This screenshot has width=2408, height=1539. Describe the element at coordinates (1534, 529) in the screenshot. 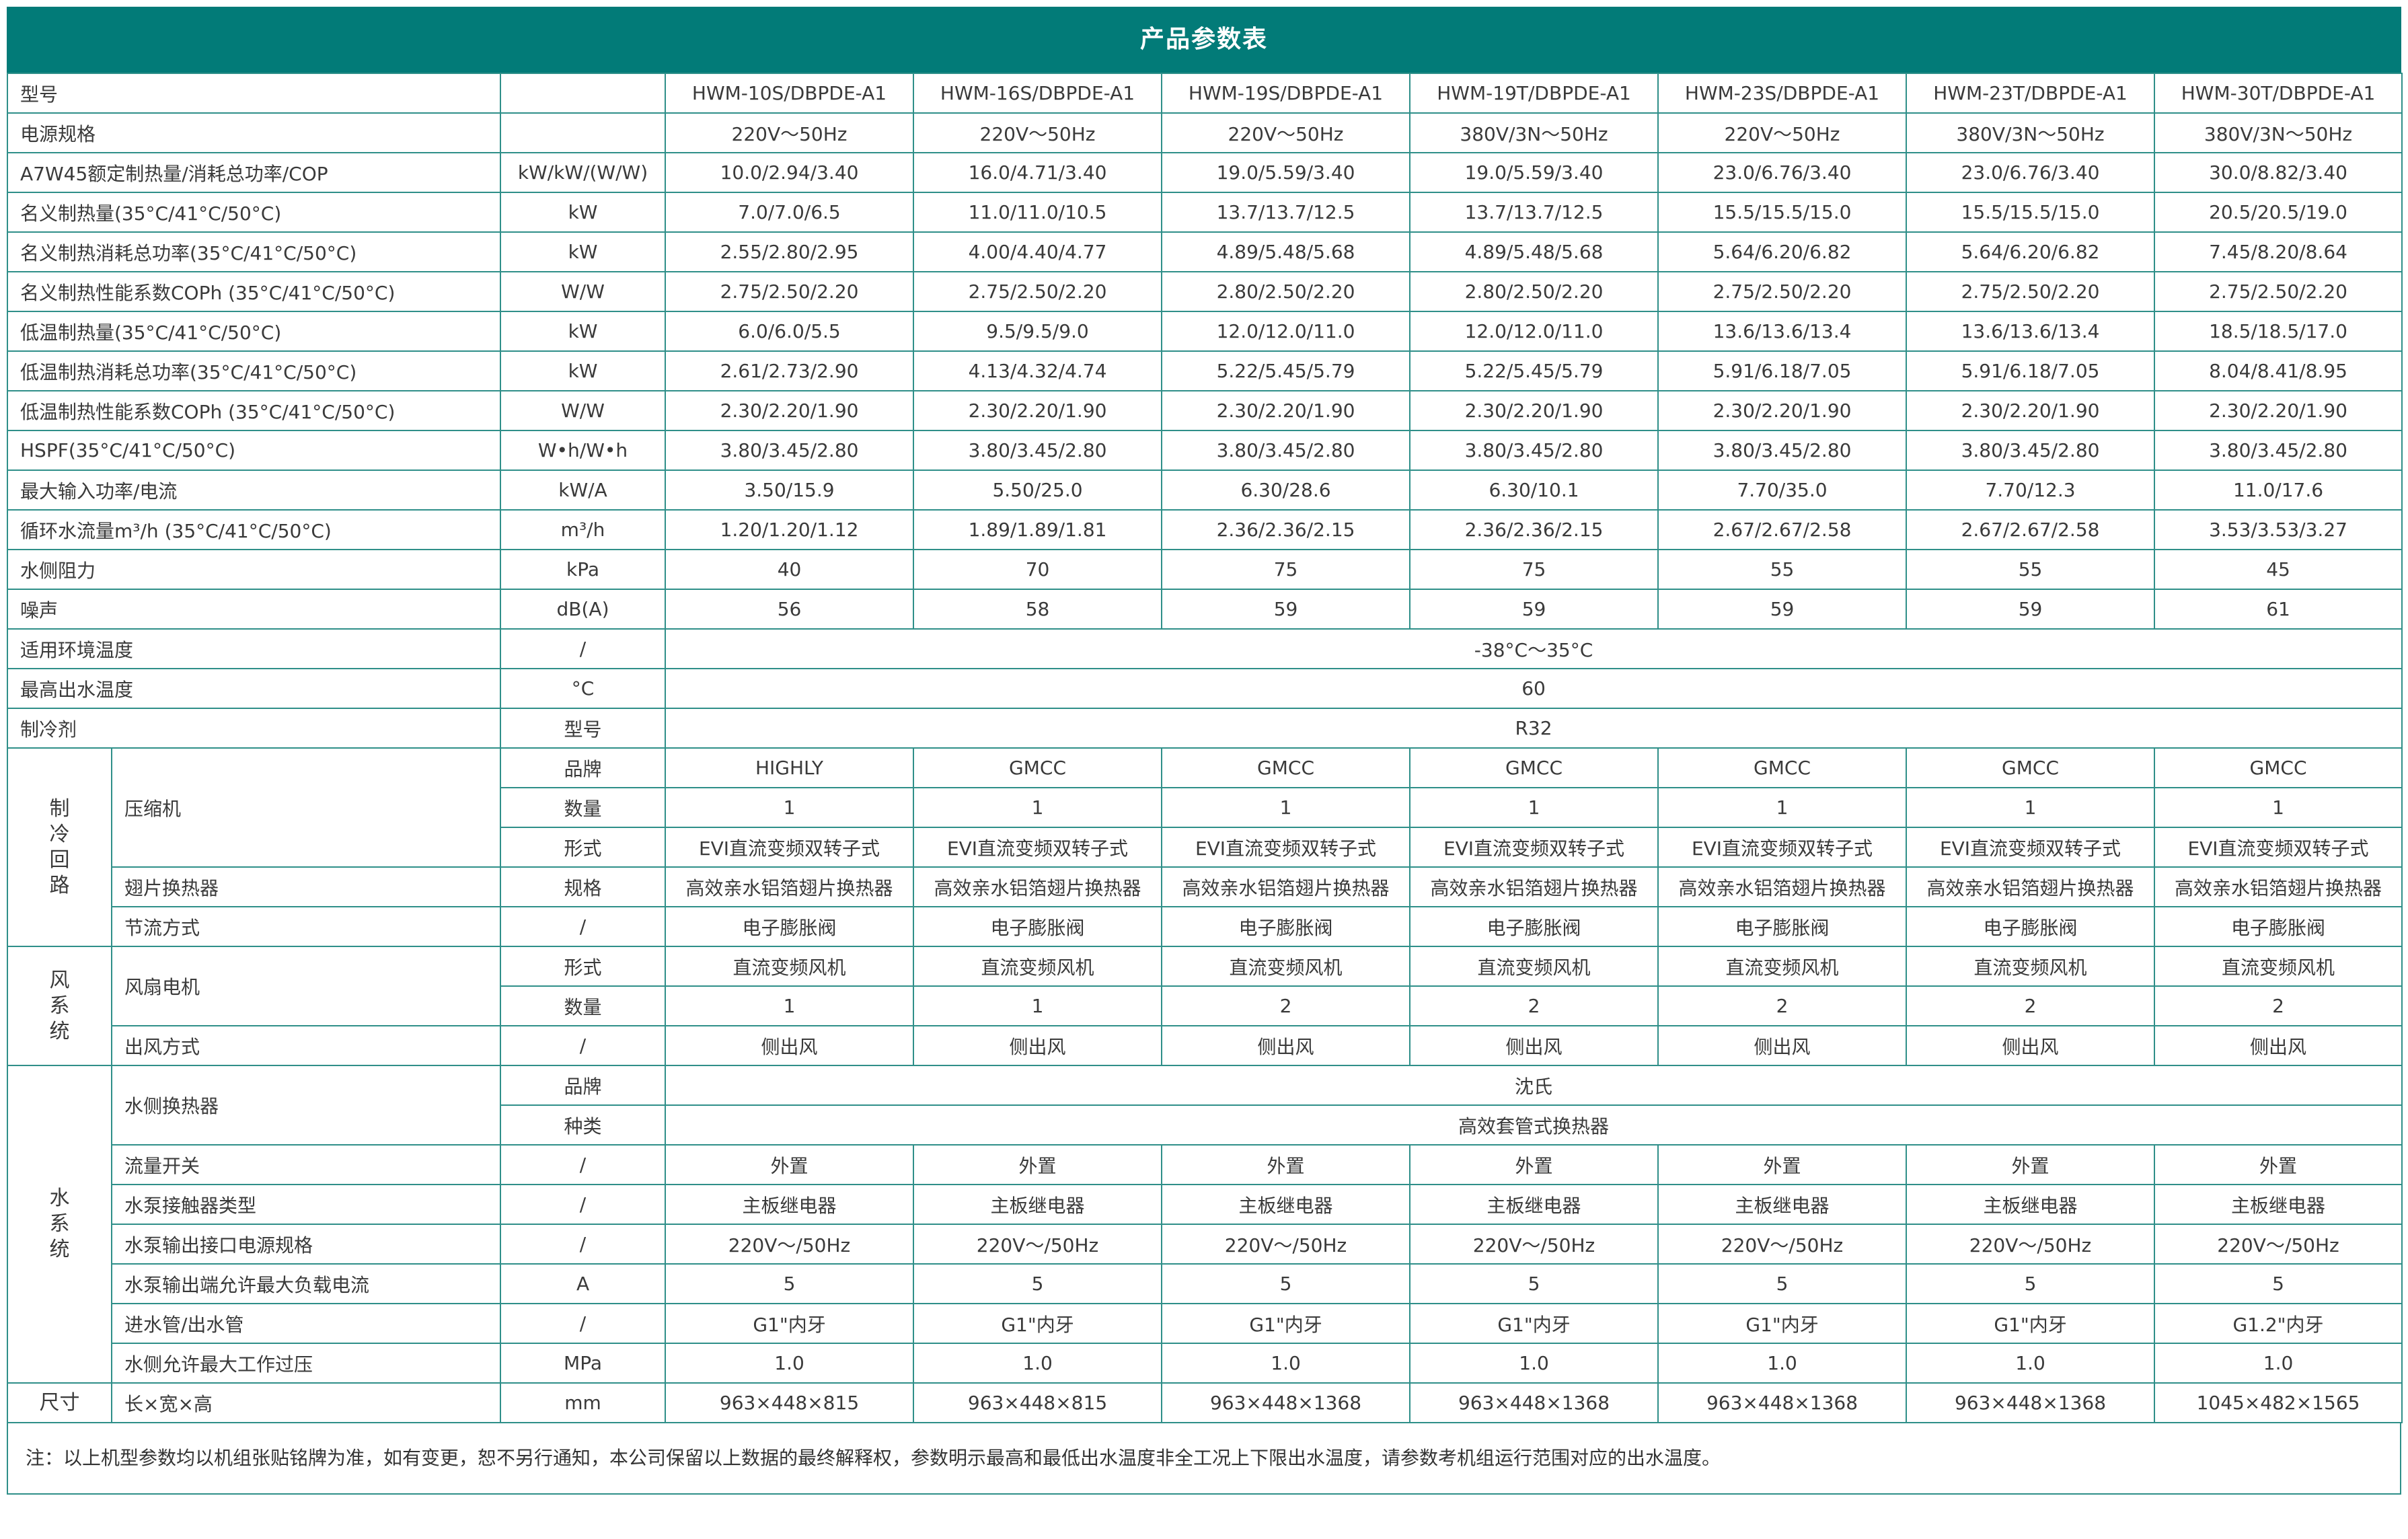

I see `value-cell: 2.36/2.36/2.15` at that location.